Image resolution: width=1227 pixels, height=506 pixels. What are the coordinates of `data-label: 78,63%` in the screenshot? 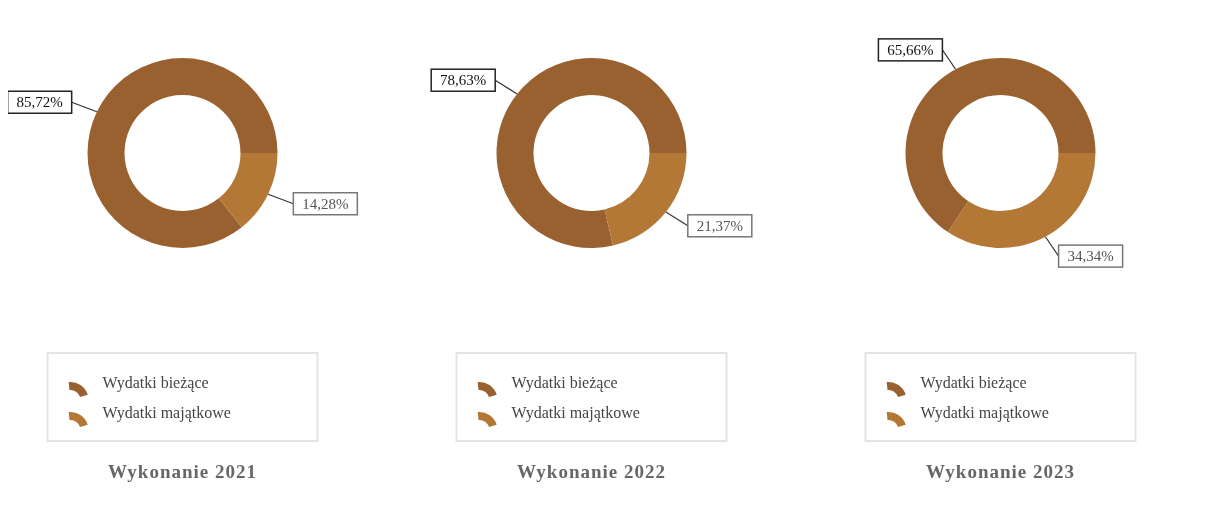 It's located at (463, 80).